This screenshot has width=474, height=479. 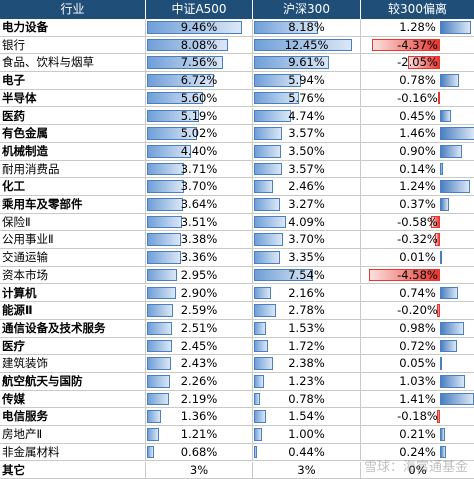 I want to click on deviation-cell: 0.78%, so click(x=417, y=80).